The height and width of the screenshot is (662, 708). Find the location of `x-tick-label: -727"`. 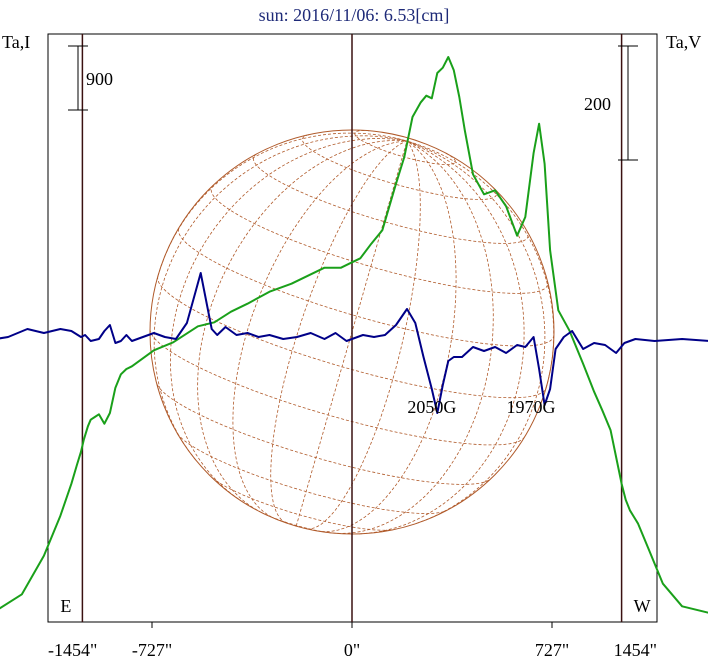

x-tick-label: -727" is located at coordinates (152, 650).